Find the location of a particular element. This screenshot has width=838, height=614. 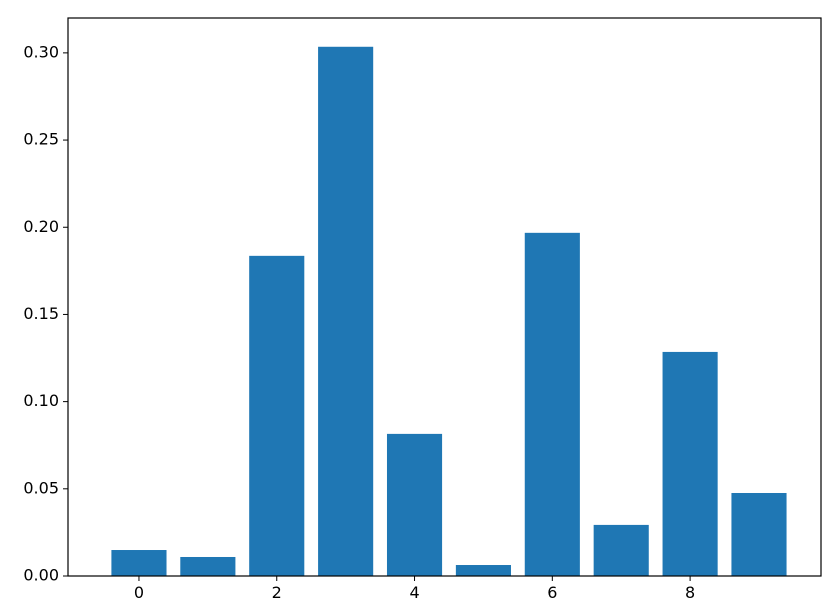

x-tick-label: 6 is located at coordinates (552, 592).